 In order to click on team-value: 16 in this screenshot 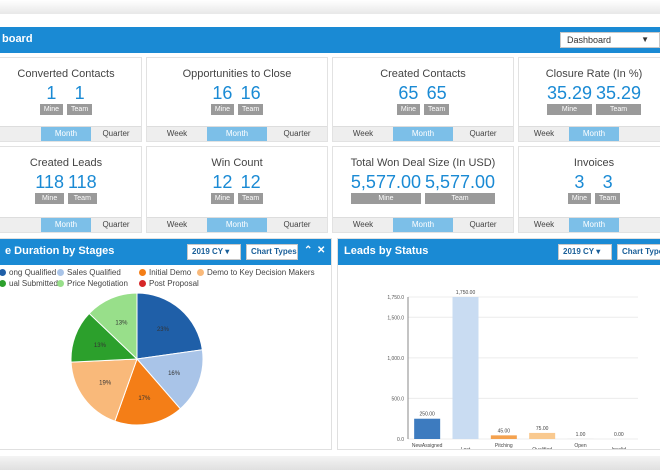, I will do `click(250, 93)`.